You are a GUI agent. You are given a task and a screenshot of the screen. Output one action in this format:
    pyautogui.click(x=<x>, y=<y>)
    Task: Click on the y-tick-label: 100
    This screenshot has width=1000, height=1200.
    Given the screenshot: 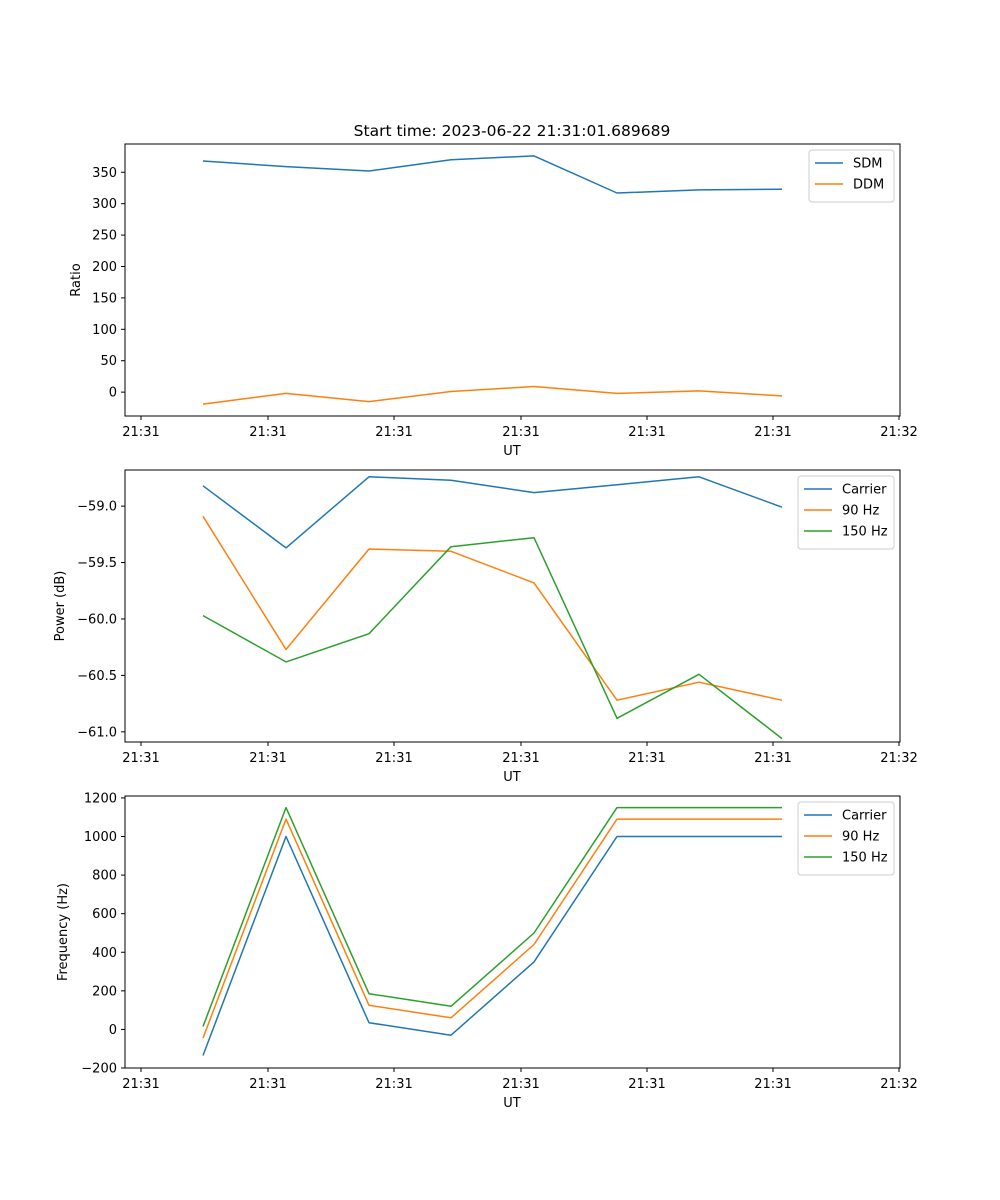 What is the action you would take?
    pyautogui.click(x=104, y=330)
    